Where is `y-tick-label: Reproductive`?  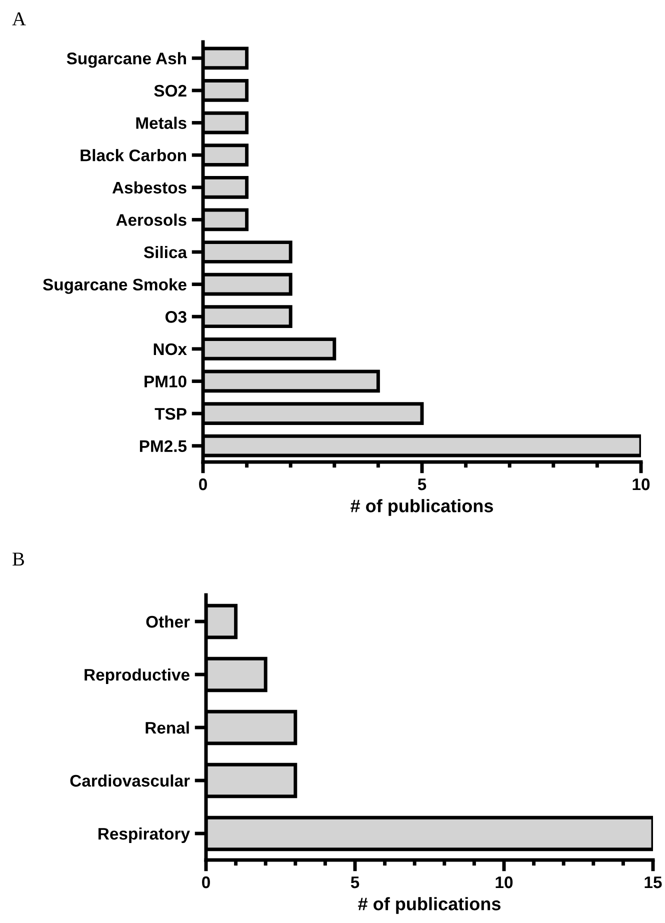
y-tick-label: Reproductive is located at coordinates (137, 676).